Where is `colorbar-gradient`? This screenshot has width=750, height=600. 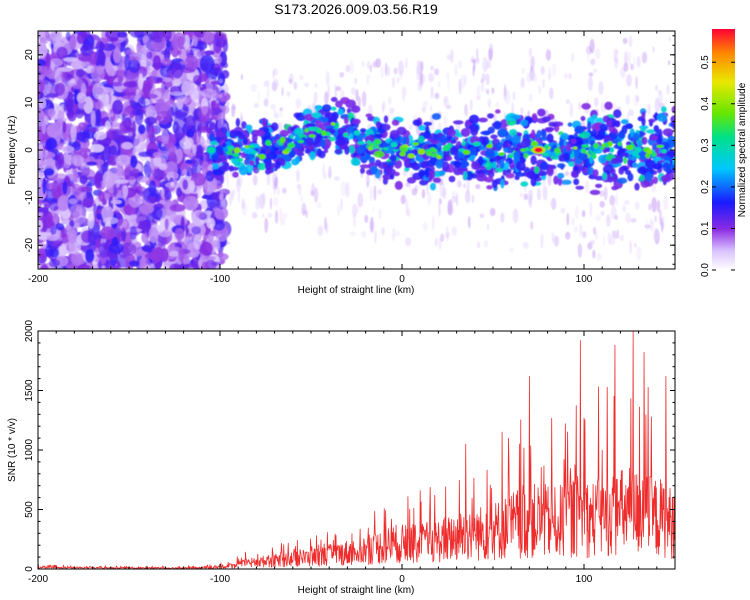
colorbar-gradient is located at coordinates (723, 149).